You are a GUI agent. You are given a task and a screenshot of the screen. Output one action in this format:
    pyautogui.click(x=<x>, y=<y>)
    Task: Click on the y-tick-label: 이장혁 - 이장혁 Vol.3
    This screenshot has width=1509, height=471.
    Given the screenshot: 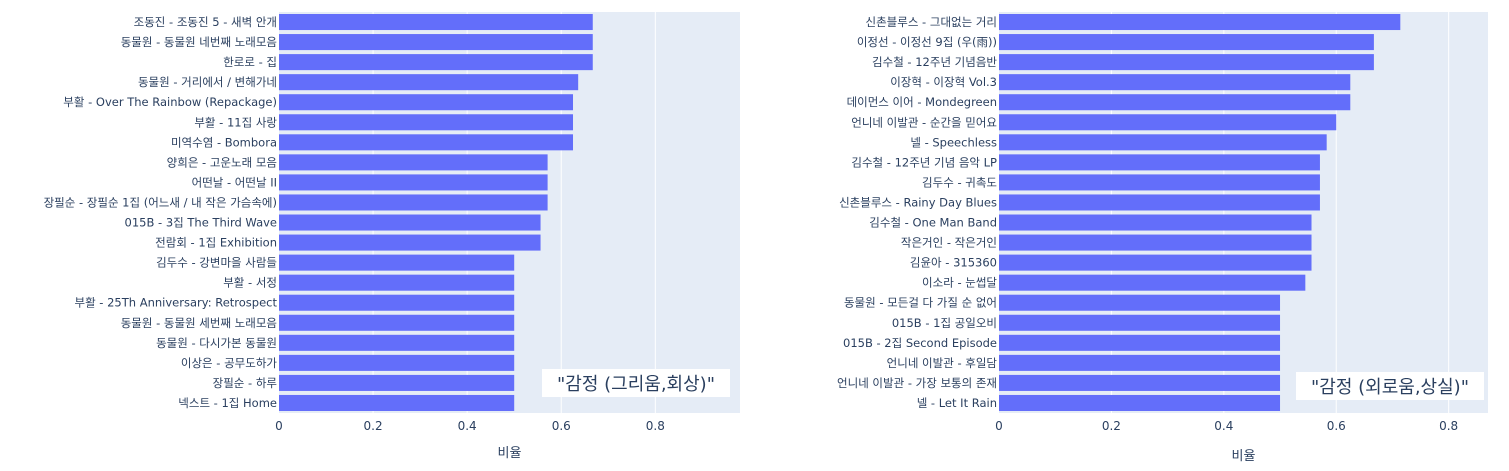 What is the action you would take?
    pyautogui.click(x=943, y=82)
    